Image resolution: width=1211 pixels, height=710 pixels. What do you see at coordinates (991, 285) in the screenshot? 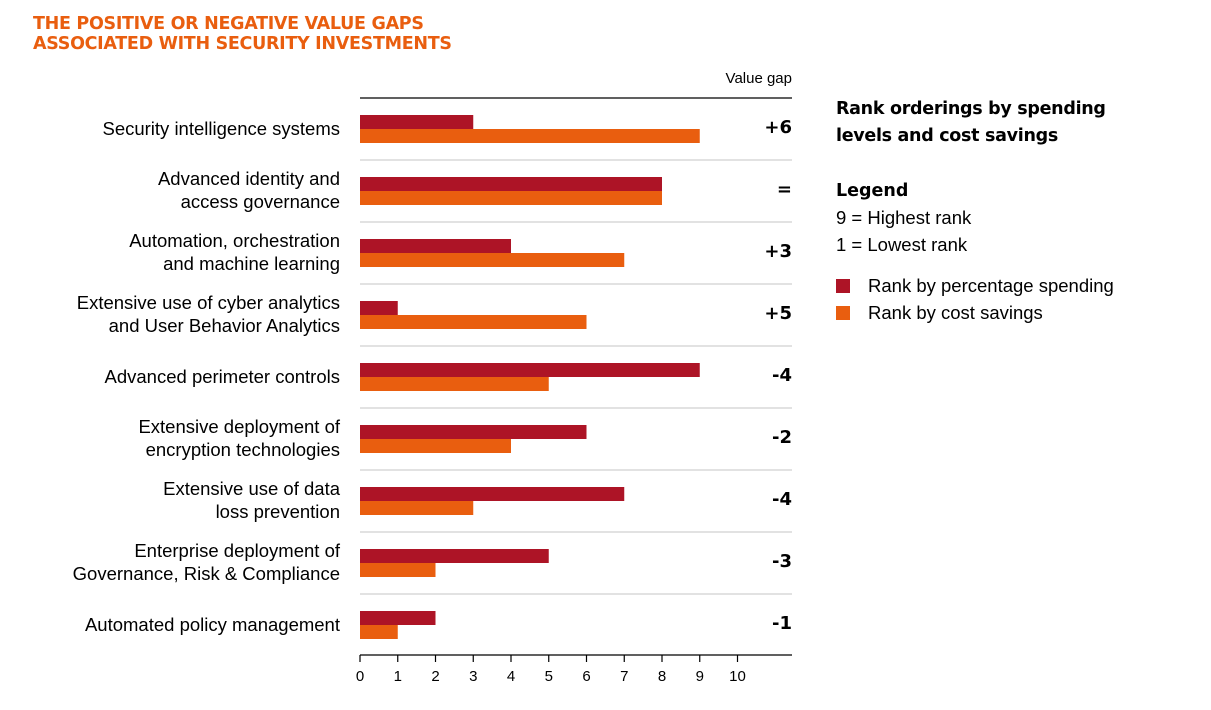
I see `legend-label-spending: Rank by percentage spending` at bounding box center [991, 285].